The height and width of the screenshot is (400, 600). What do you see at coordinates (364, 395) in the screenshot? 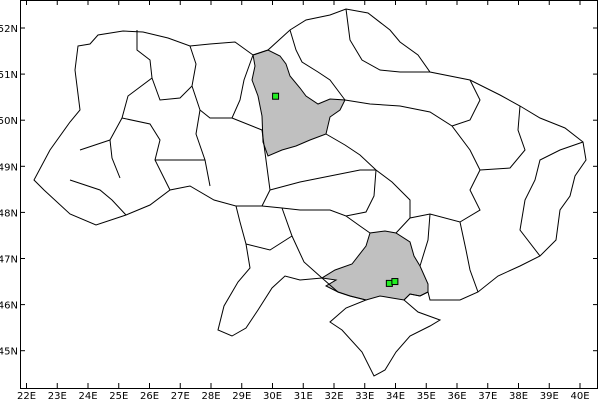
I see `lon-tick-label: 33E` at bounding box center [364, 395].